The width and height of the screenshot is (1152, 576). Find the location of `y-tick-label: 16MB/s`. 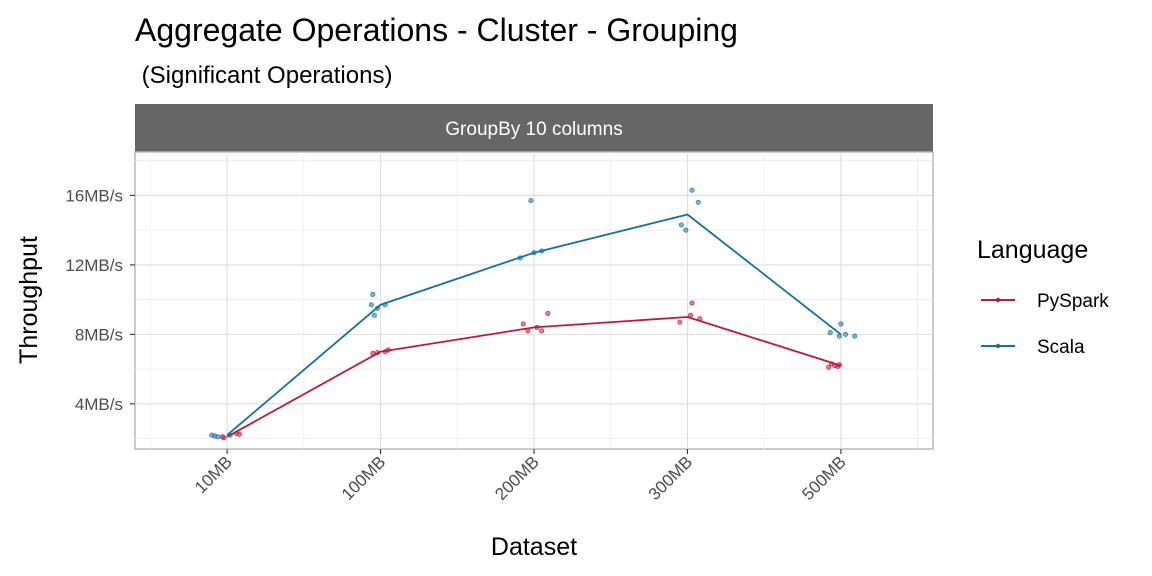

y-tick-label: 16MB/s is located at coordinates (94, 195).